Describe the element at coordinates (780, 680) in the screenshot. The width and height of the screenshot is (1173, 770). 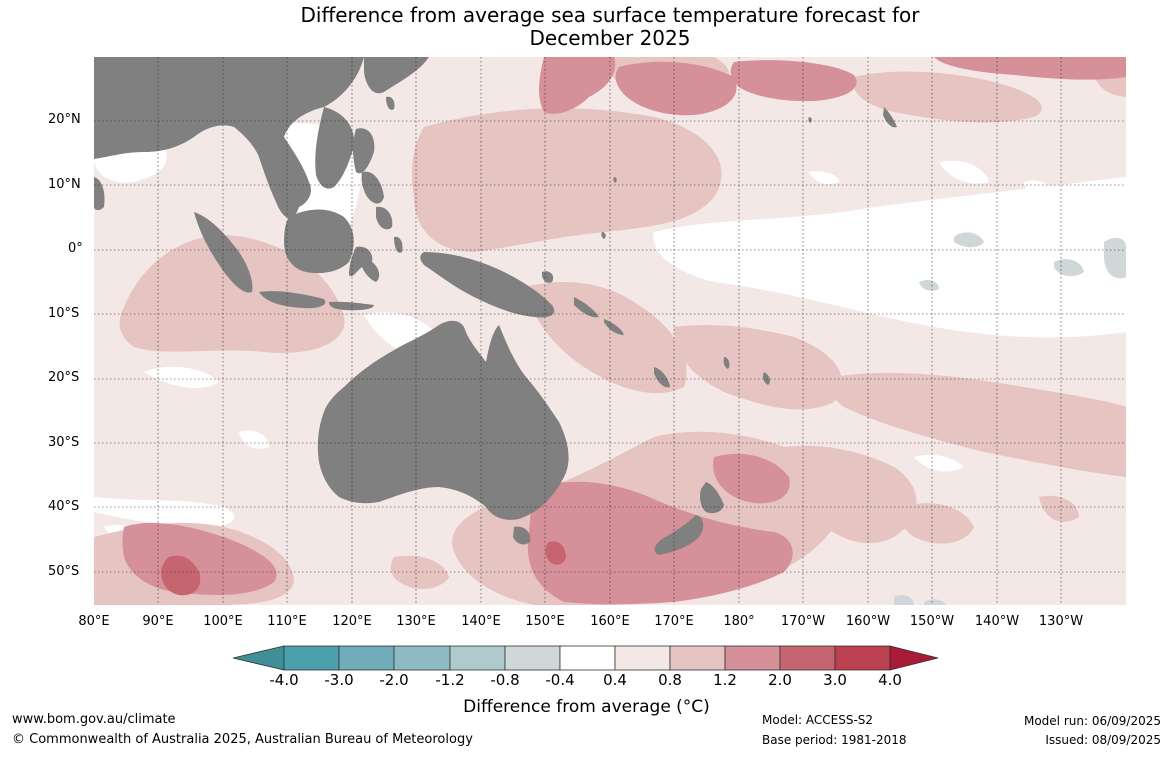
I see `colorbar-tick: 2.0` at that location.